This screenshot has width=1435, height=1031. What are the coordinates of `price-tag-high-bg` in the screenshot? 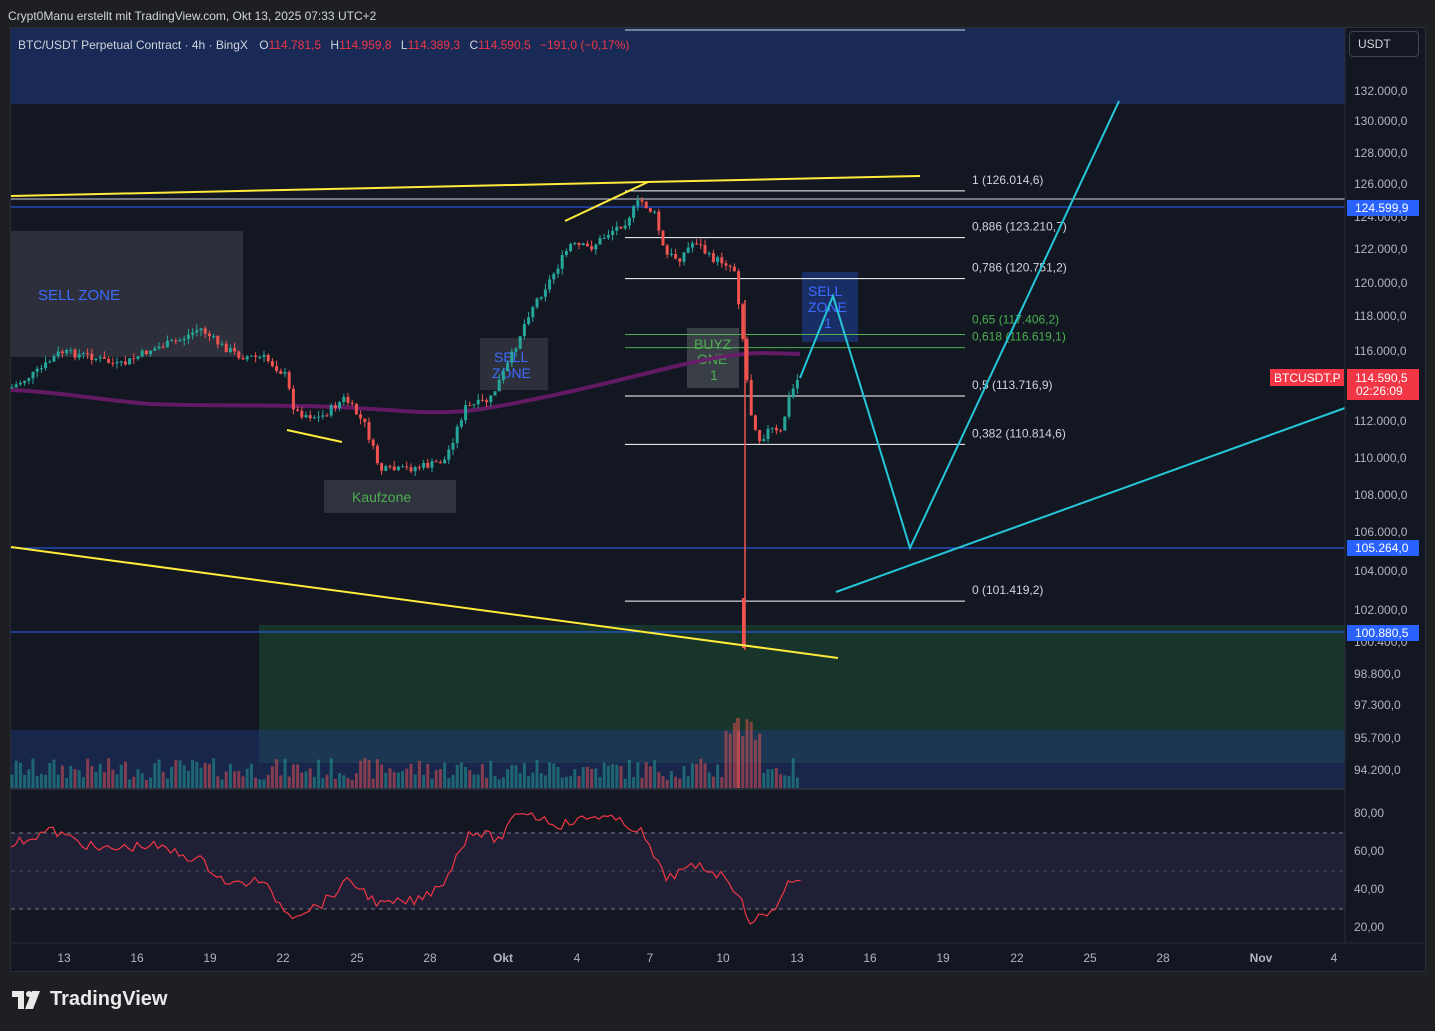 It's located at (1383, 208).